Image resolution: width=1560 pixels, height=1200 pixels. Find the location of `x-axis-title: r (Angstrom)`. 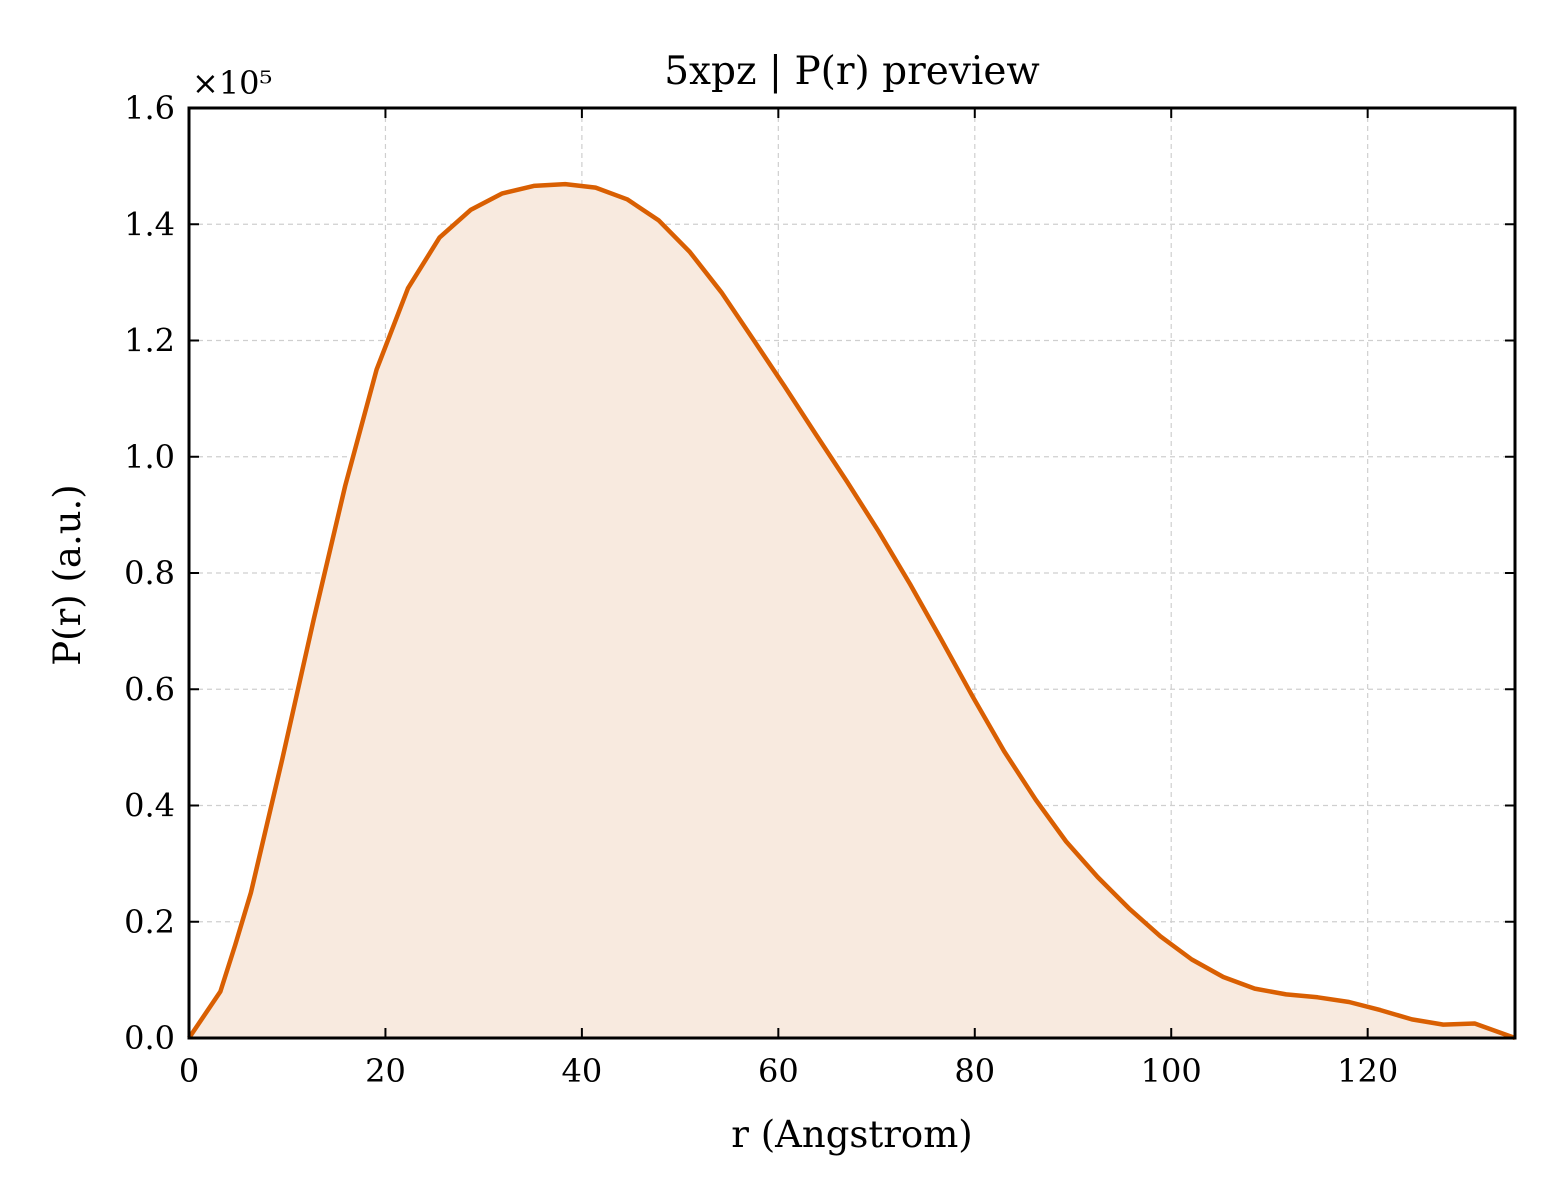

x-axis-title: r (Angstrom) is located at coordinates (851, 1134).